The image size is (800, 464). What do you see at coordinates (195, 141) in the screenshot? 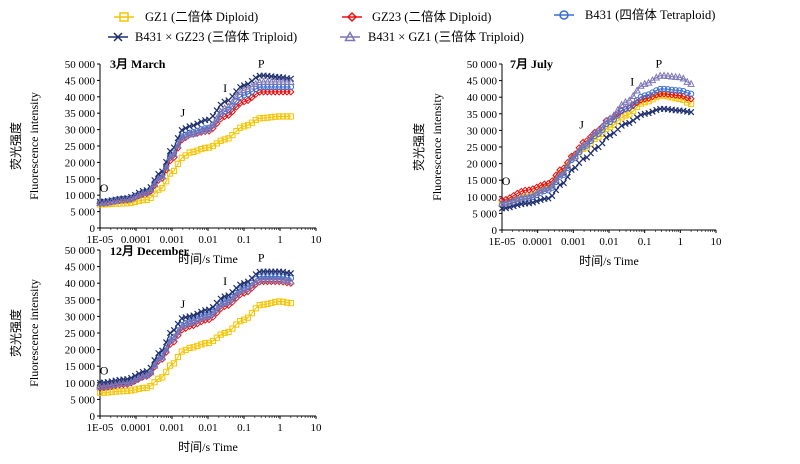
I see `series-b431xgz1` at bounding box center [195, 141].